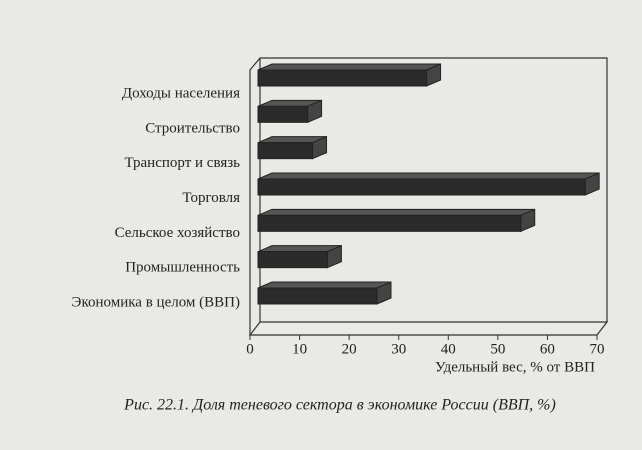 This screenshot has height=450, width=642. I want to click on x-tick-label: 50, so click(497, 349).